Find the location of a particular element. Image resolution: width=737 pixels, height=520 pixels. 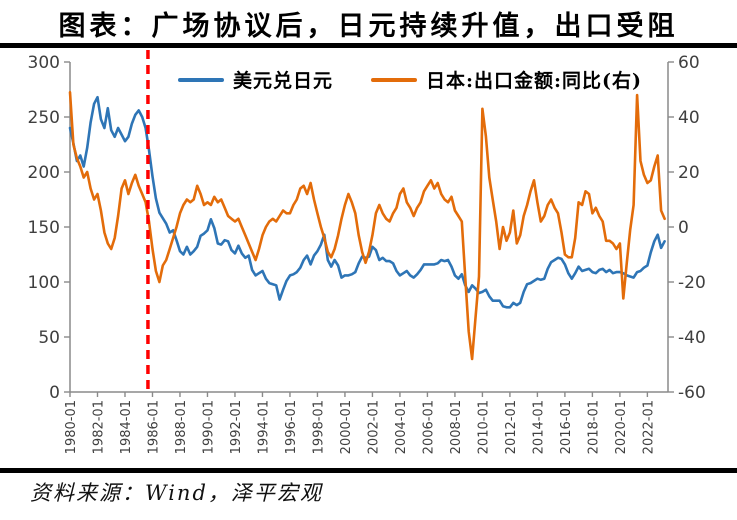

left-axis-tick-label: 250 is located at coordinates (44, 118).